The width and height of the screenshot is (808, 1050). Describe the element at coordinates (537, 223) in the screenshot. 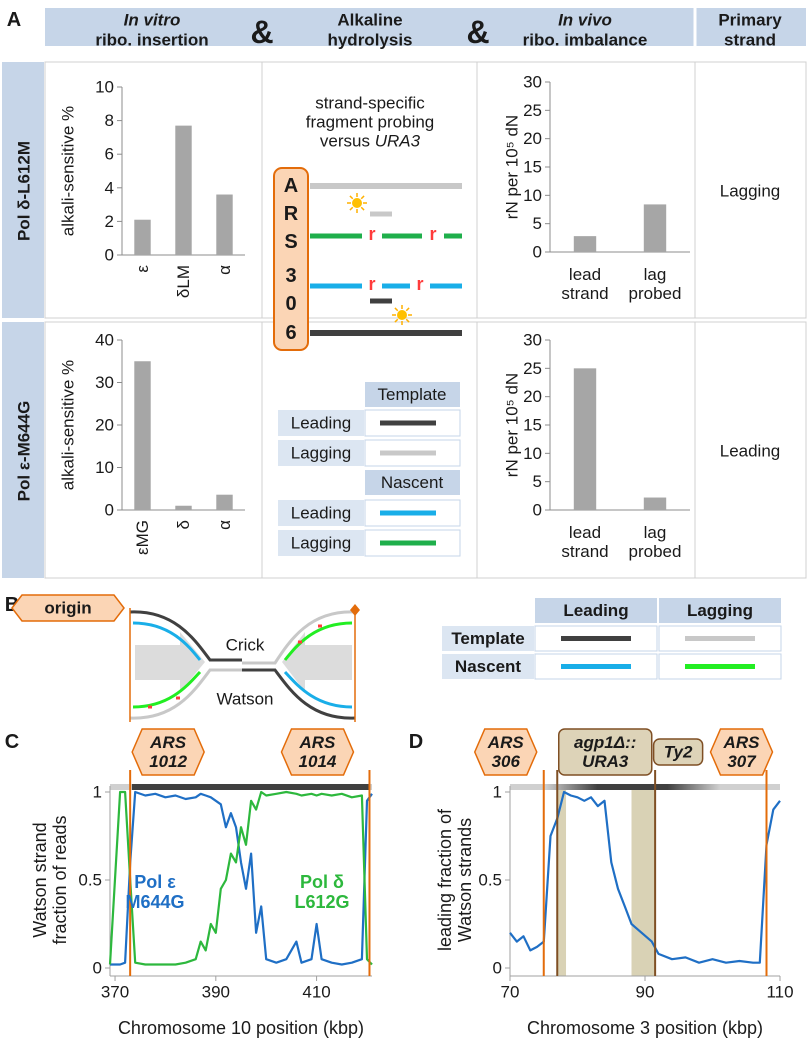

I see `y-tick-label: 5` at that location.